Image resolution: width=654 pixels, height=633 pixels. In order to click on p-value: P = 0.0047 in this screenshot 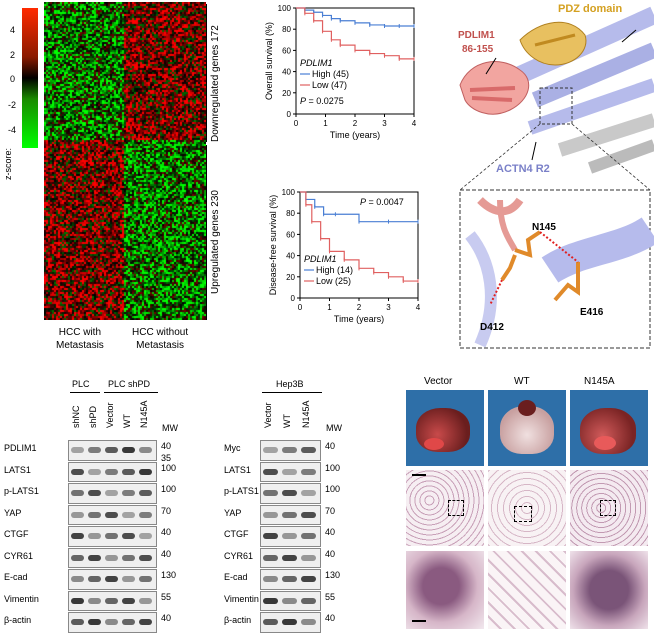, I will do `click(382, 202)`.